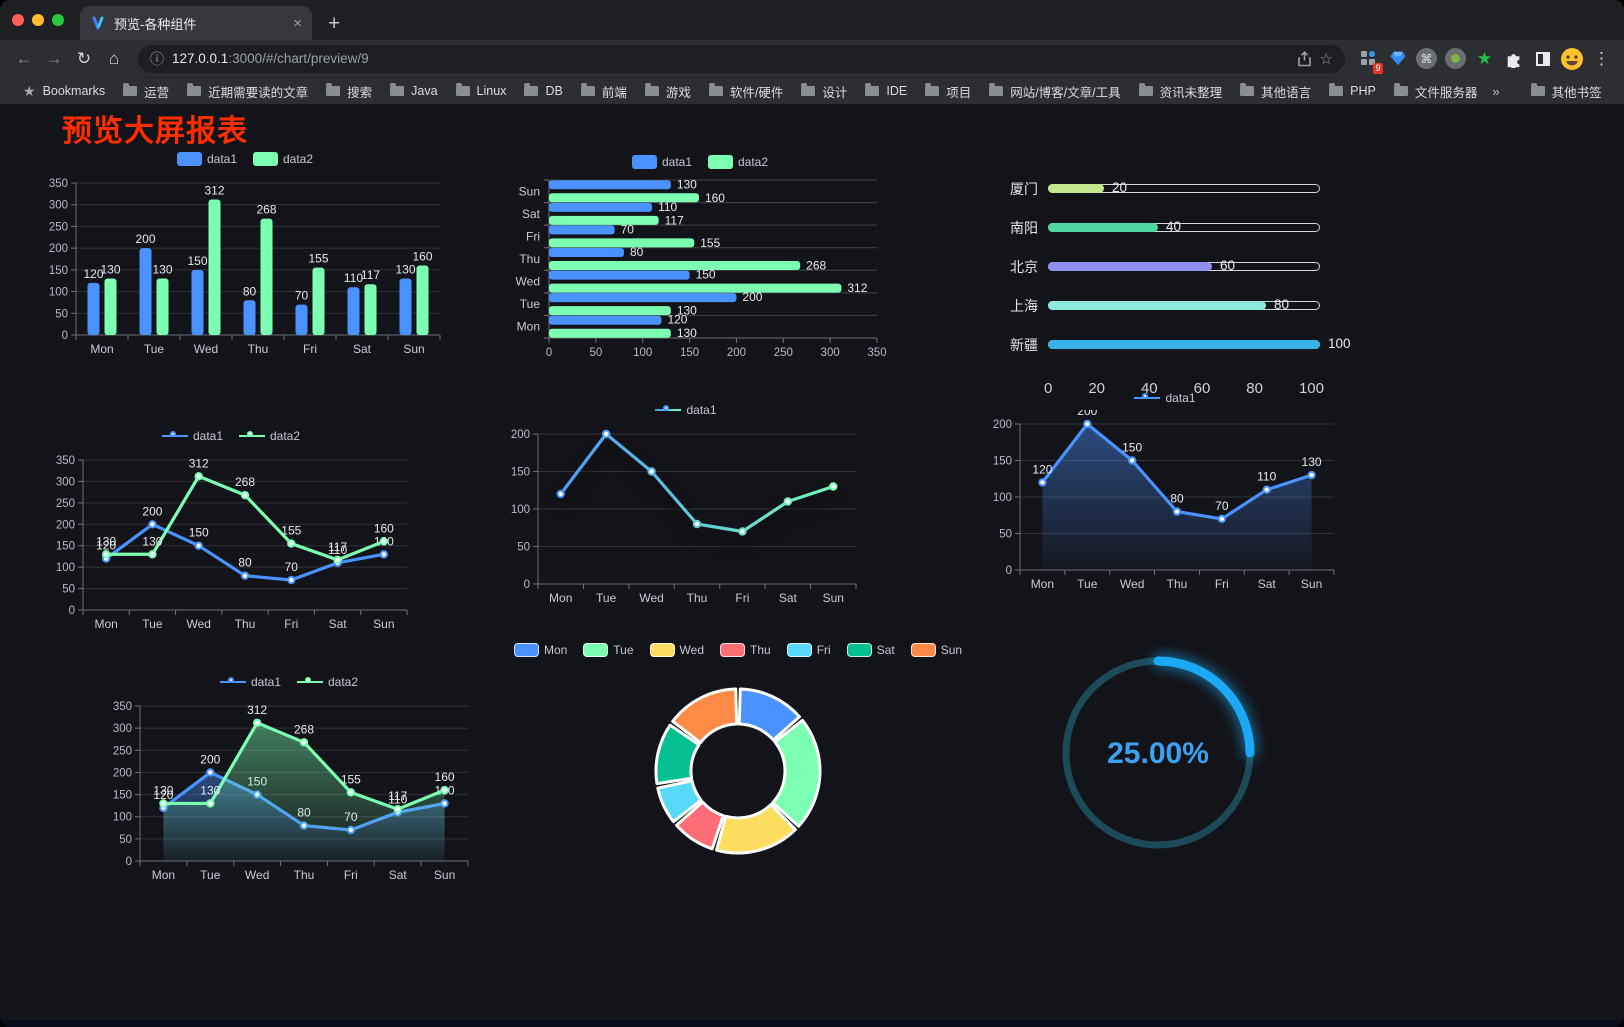 This screenshot has height=1027, width=1624. What do you see at coordinates (679, 801) in the screenshot?
I see `donut-slice-Fri` at bounding box center [679, 801].